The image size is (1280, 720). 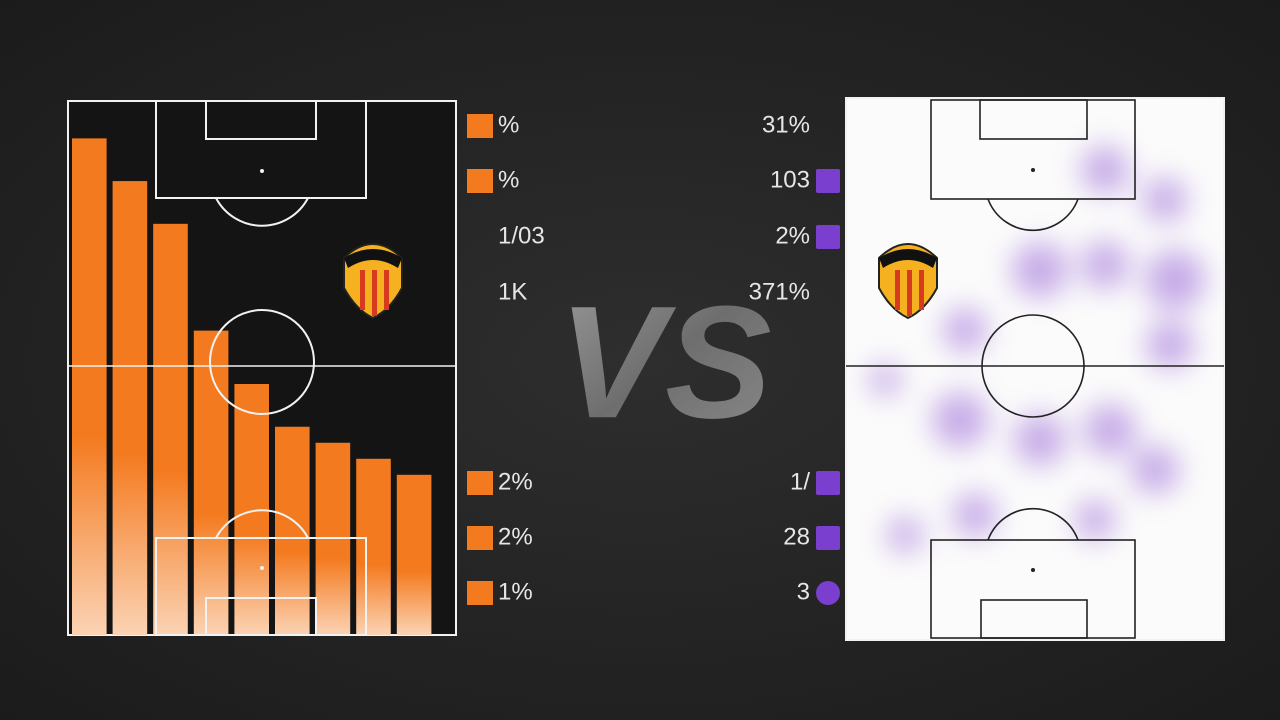 I want to click on stat-label: 28, so click(x=796, y=536).